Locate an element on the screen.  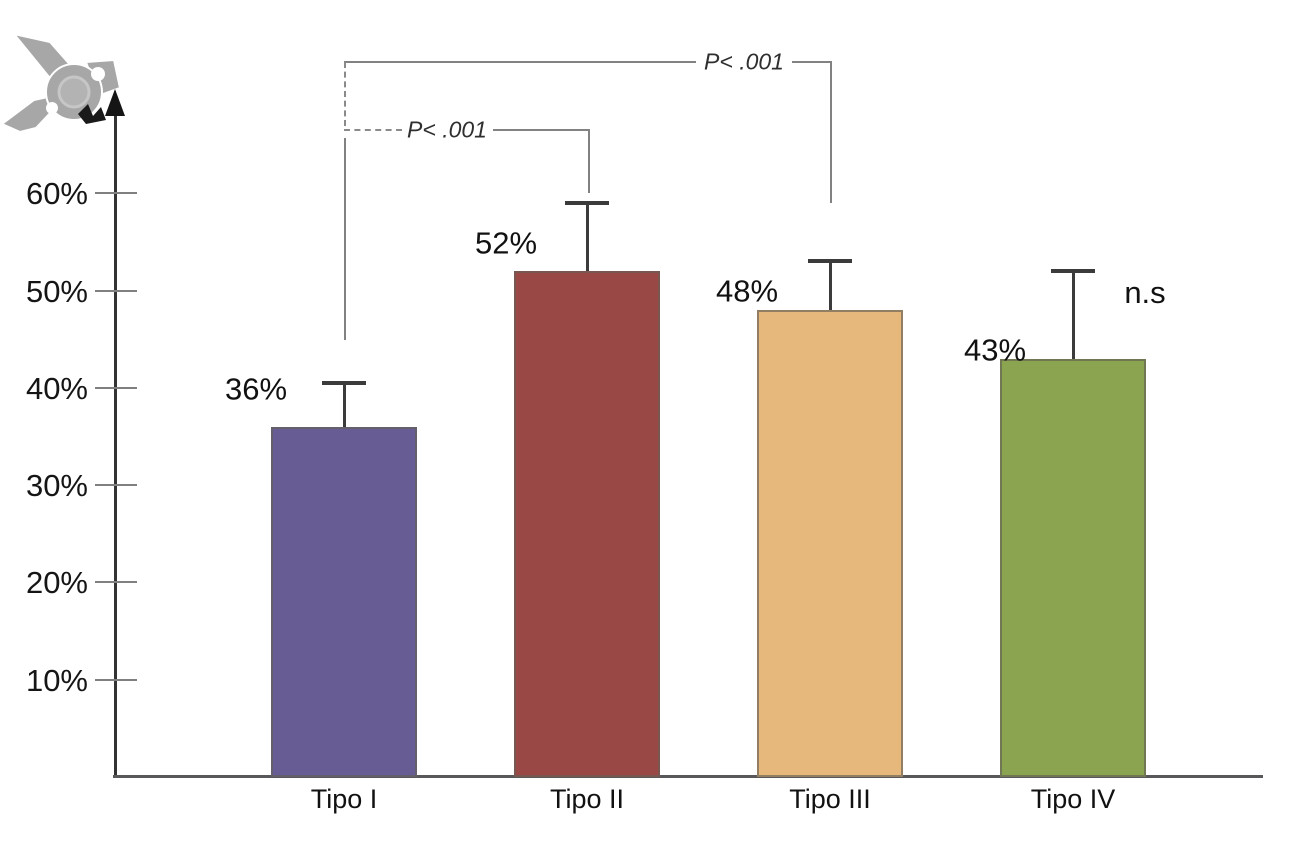
x-category-label: Tipo IV is located at coordinates (1073, 799).